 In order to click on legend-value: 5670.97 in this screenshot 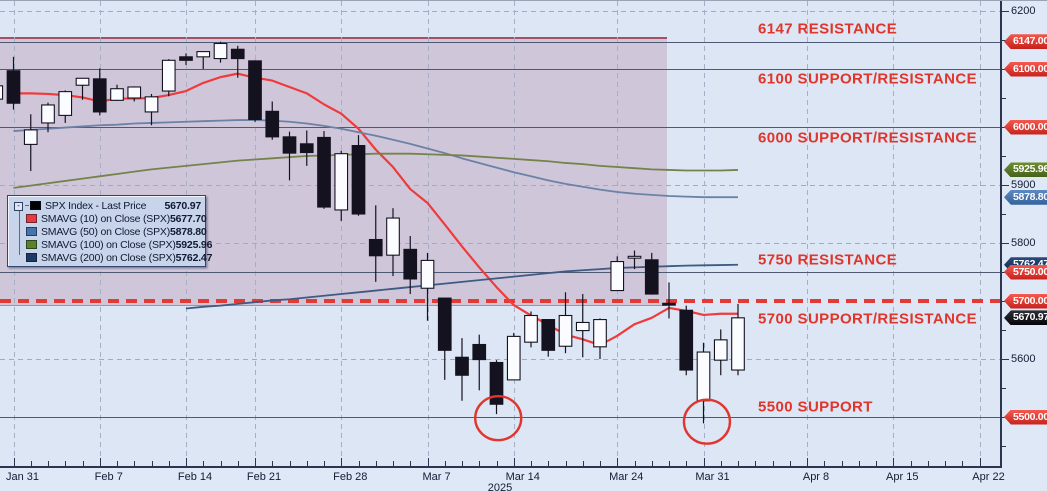, I will do `click(182, 205)`.